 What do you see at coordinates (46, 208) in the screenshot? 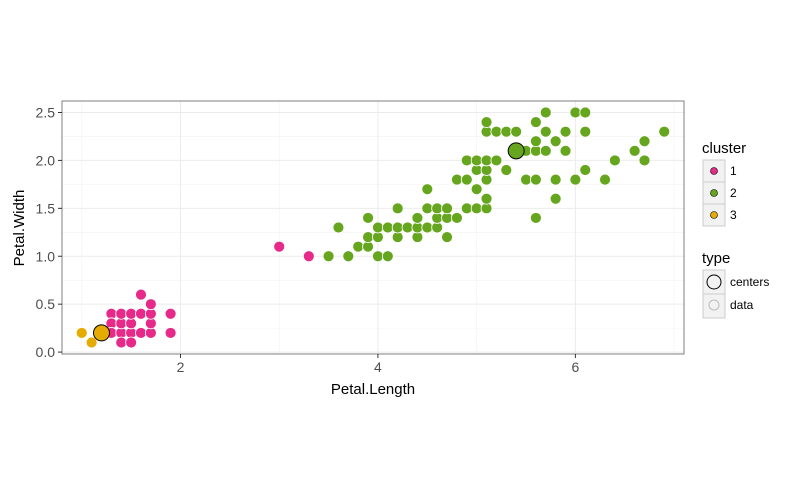
I see `y-tick-label: 1.5` at bounding box center [46, 208].